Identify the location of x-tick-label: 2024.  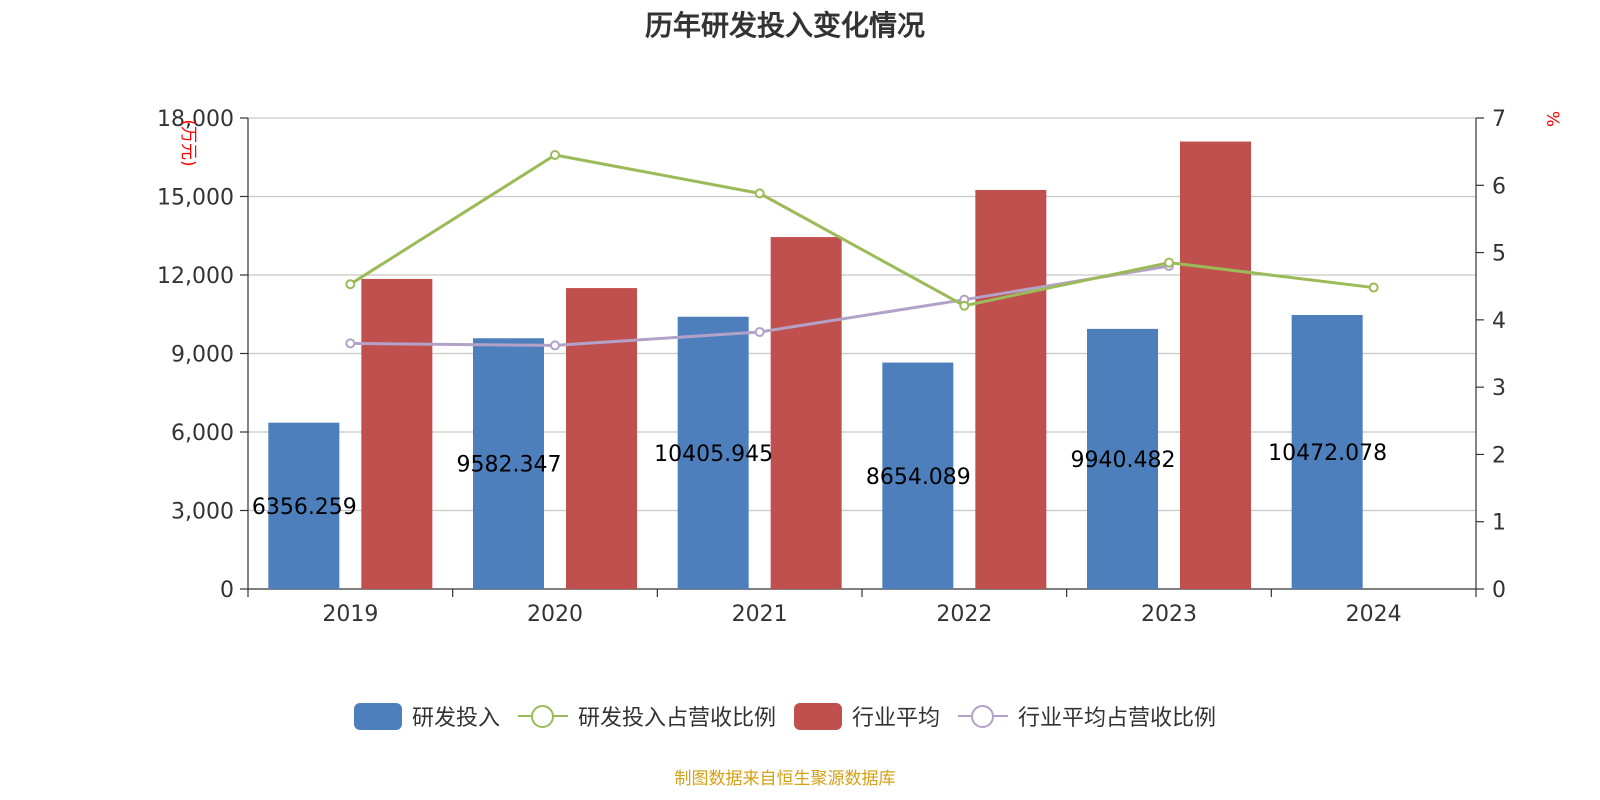
(1374, 614).